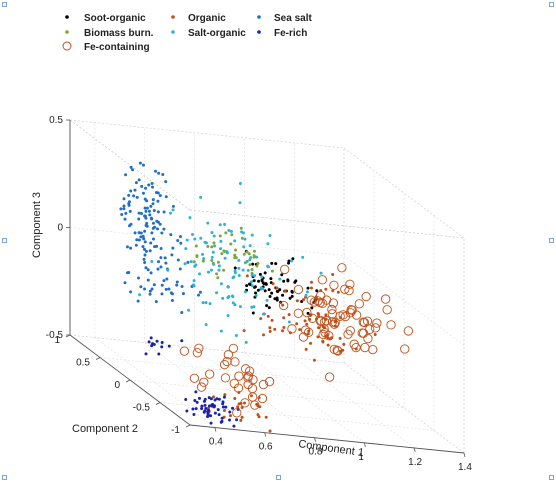  Describe the element at coordinates (278, 477) in the screenshot. I see `resize-handle-bottom` at that location.